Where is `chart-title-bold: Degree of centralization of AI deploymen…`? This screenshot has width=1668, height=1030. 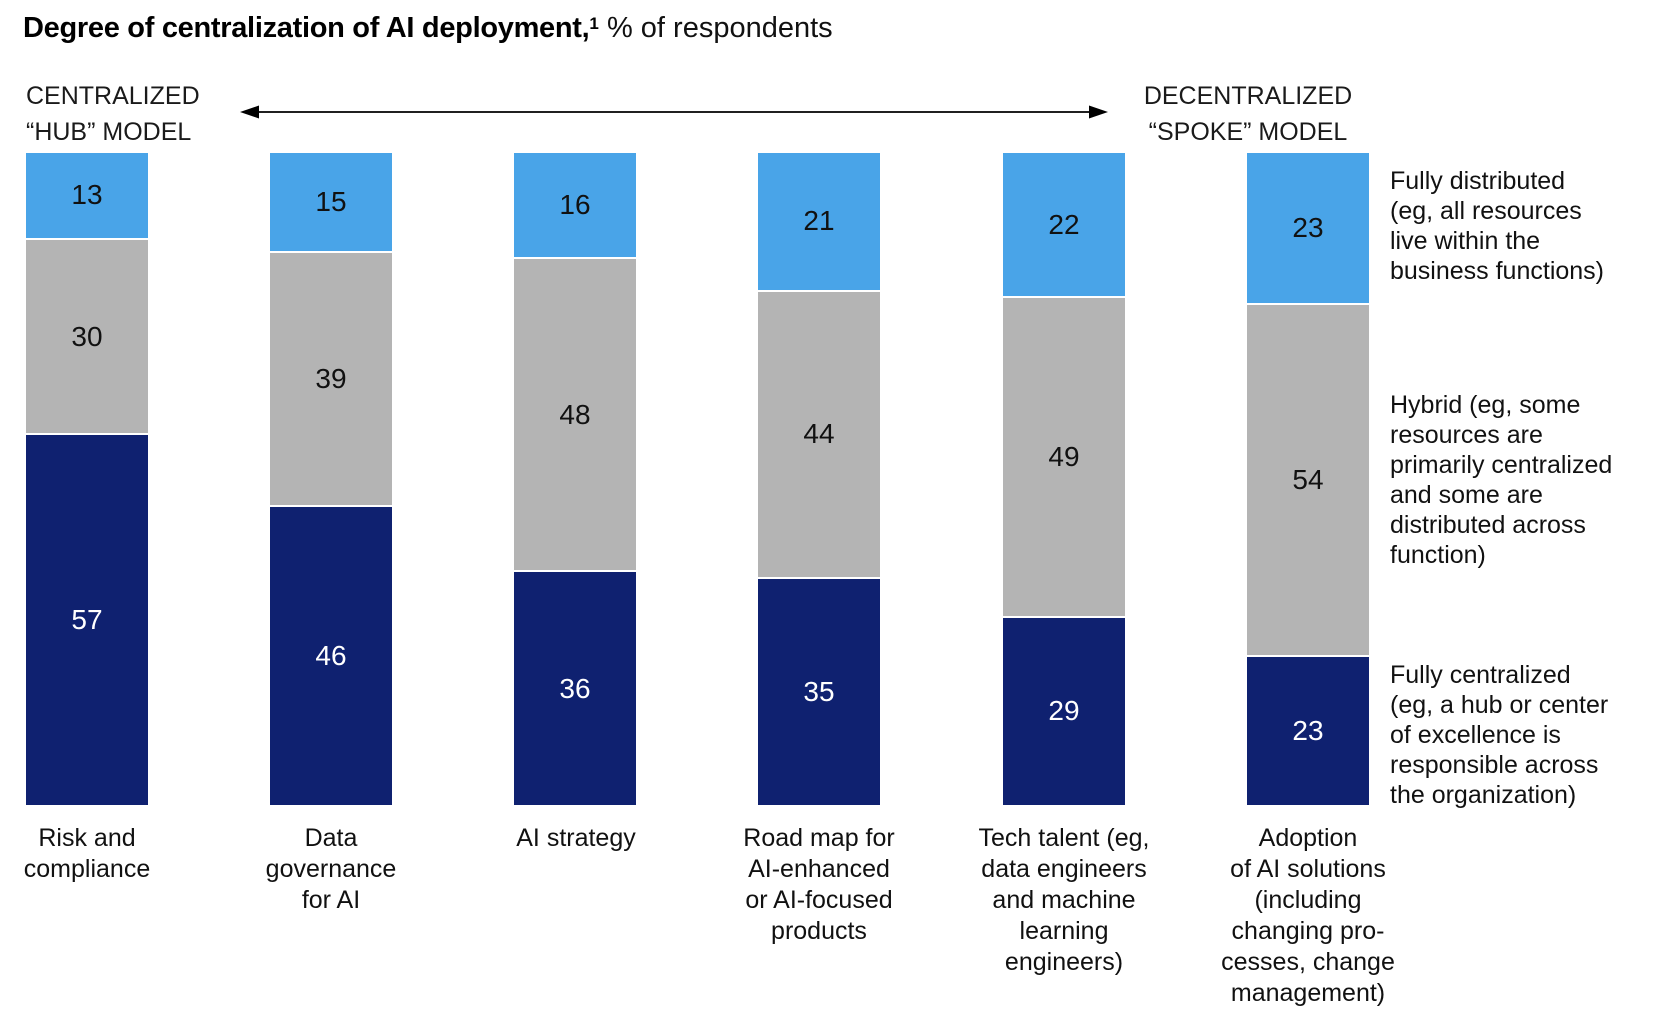 chart-title-bold: Degree of centralization of AI deploymen… is located at coordinates (306, 28).